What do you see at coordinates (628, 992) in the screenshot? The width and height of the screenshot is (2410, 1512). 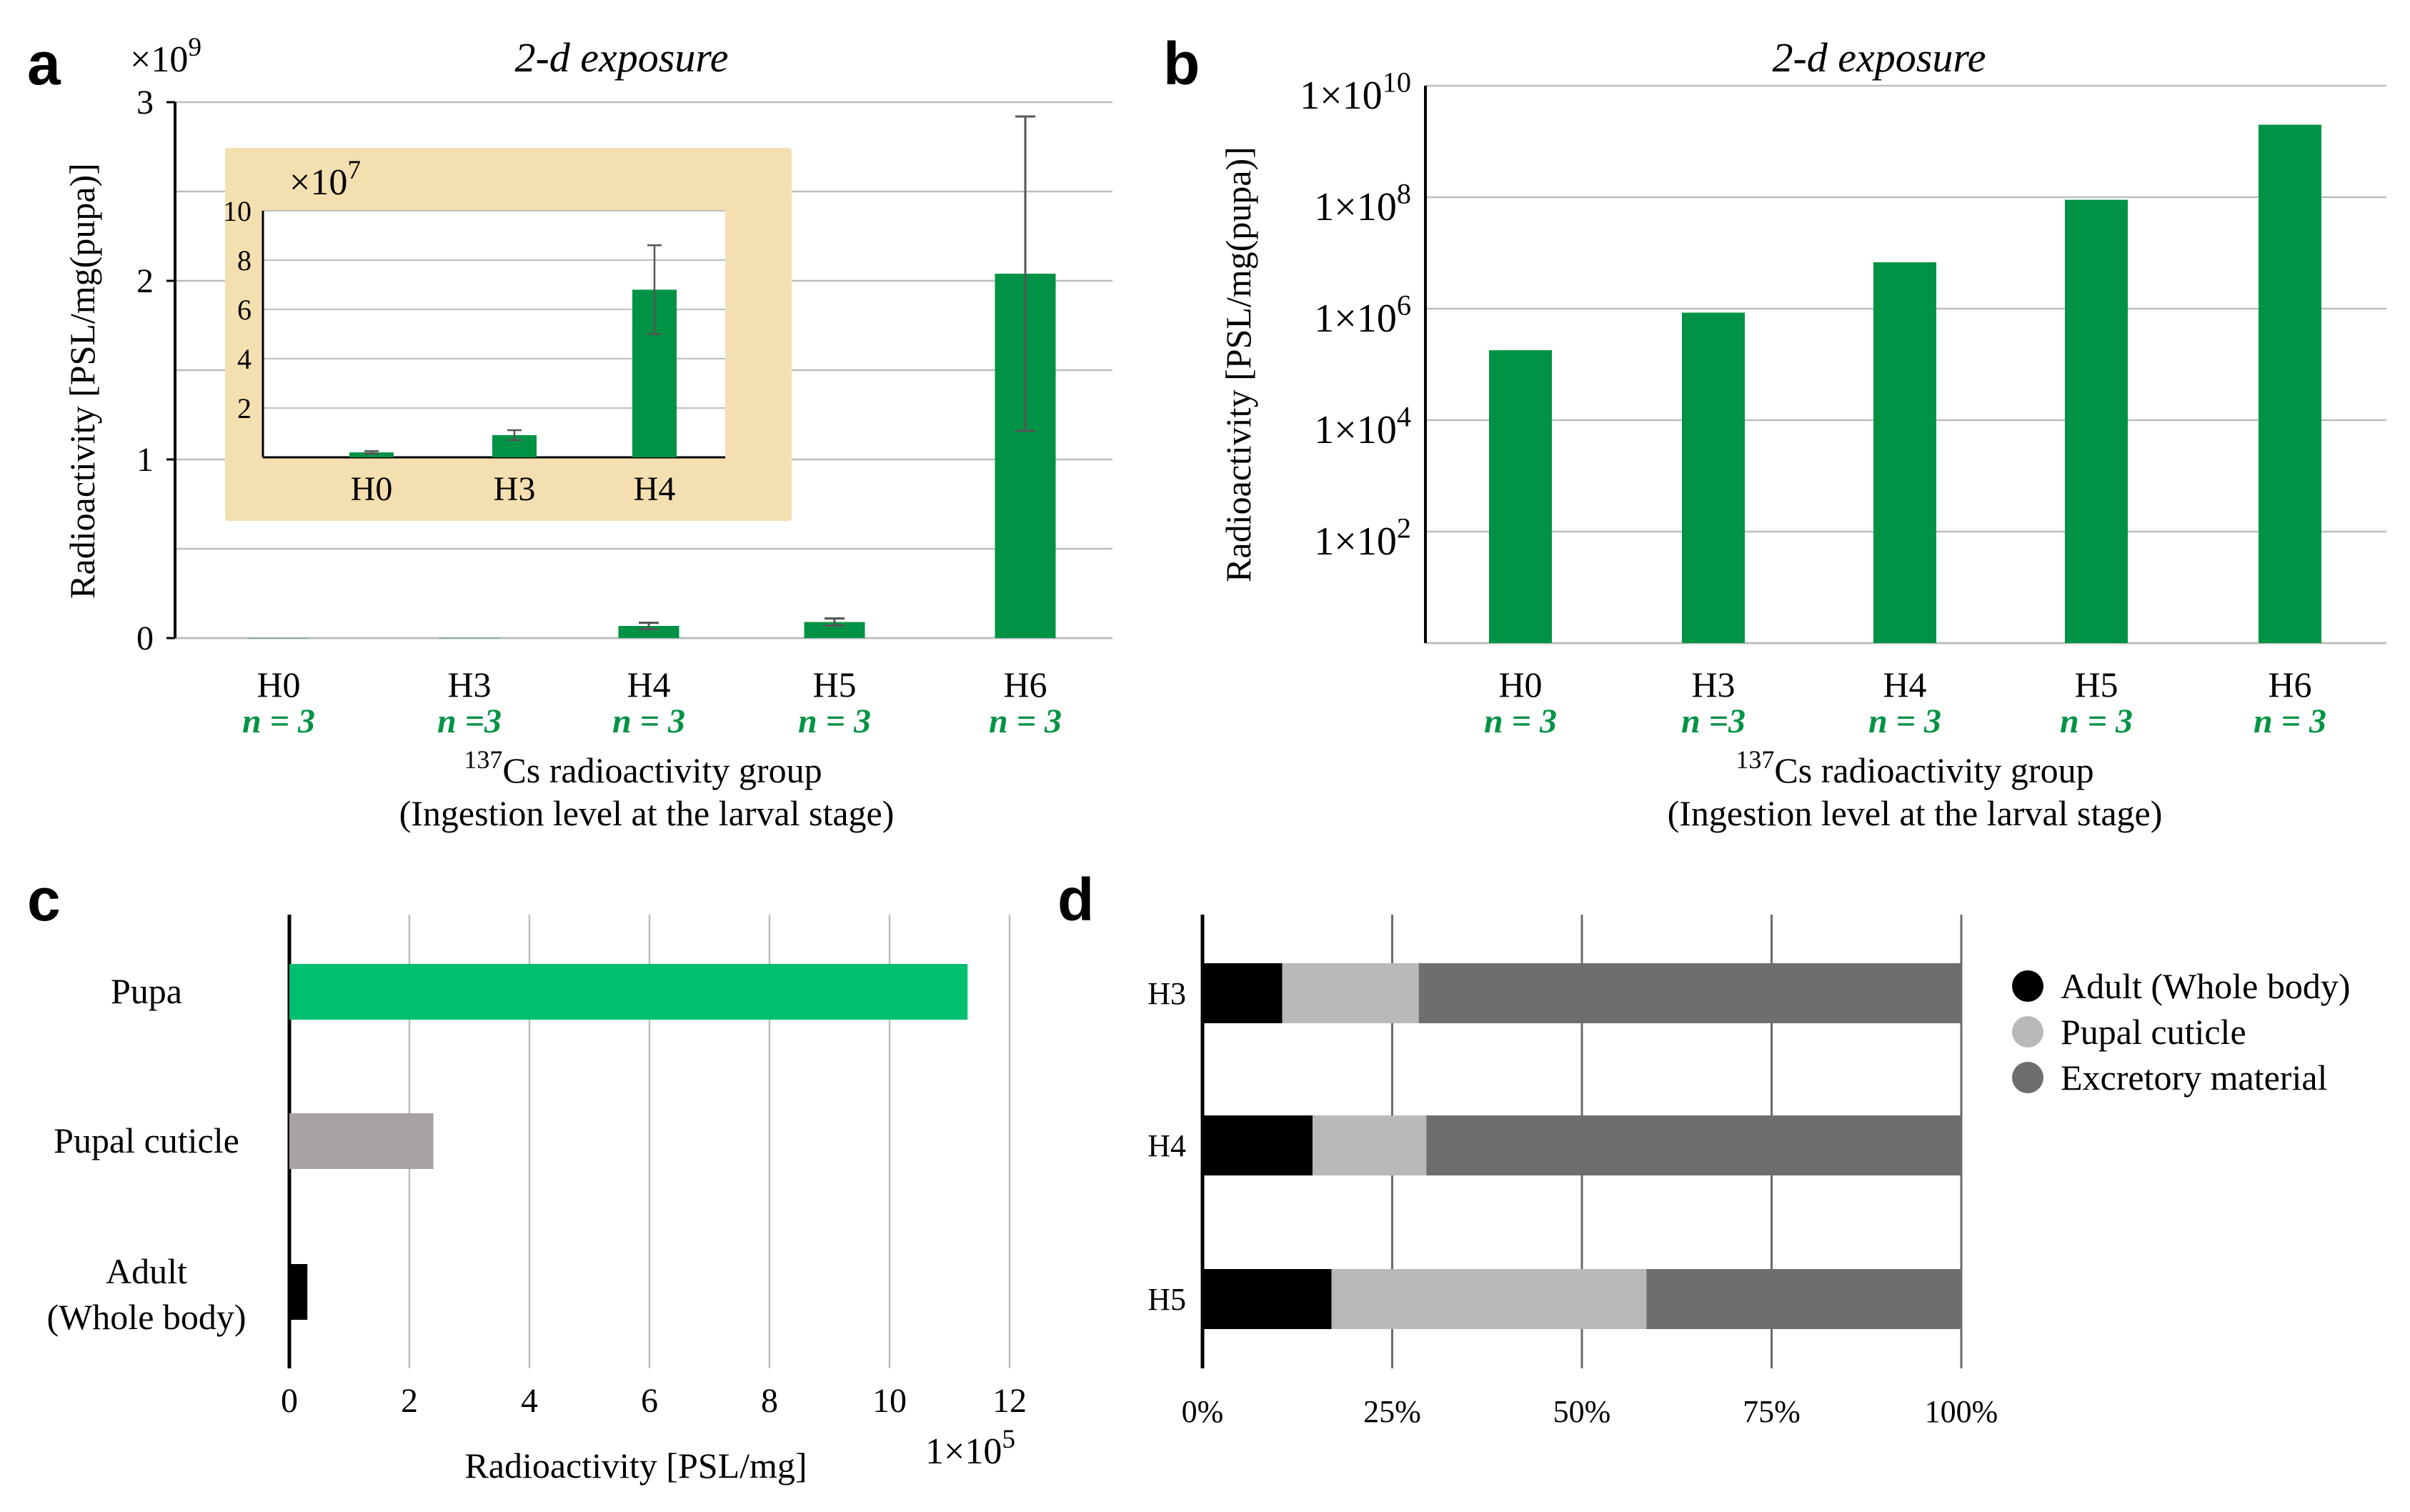 I see `bar-pupa` at bounding box center [628, 992].